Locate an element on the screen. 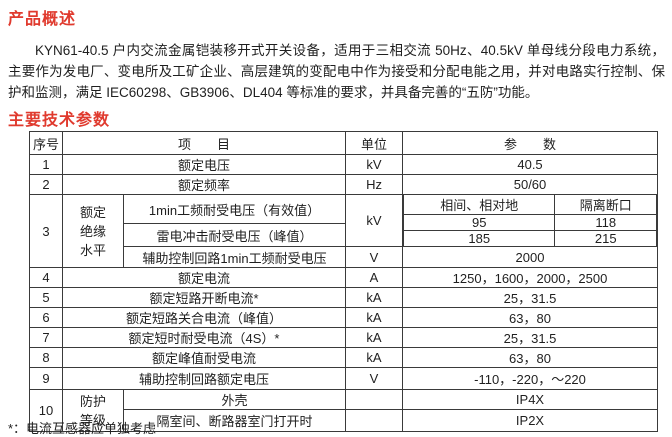  header-item-cell: 项 目 is located at coordinates (204, 143).